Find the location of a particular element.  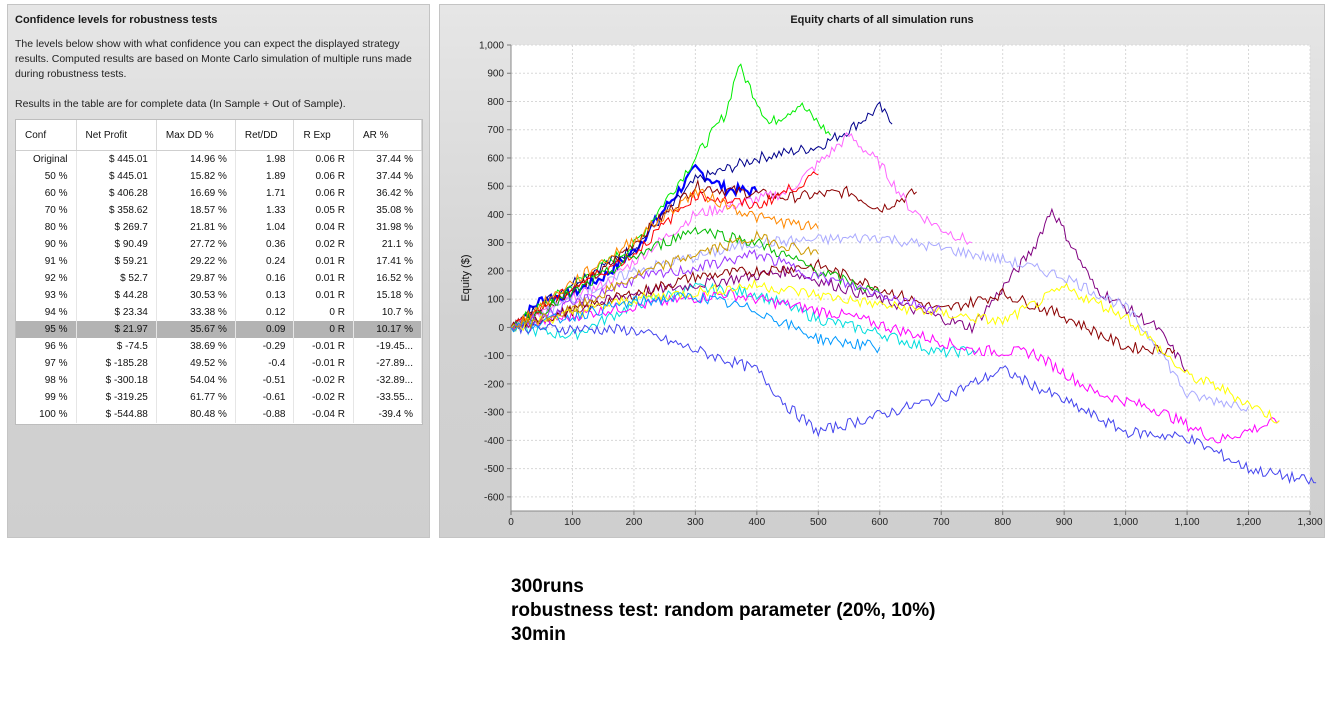

y-tick-label: 300 is located at coordinates (495, 243).